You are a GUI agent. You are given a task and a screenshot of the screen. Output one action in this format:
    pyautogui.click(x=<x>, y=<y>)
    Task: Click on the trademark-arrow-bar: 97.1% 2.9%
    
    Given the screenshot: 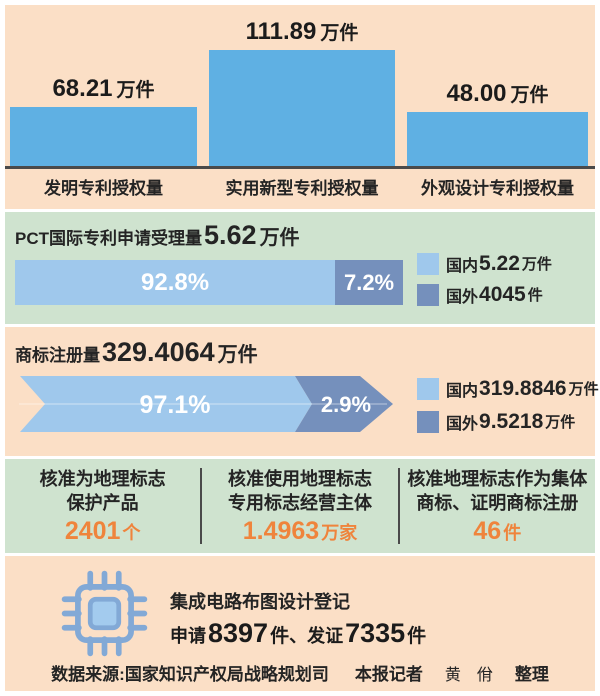 What is the action you would take?
    pyautogui.click(x=205, y=406)
    